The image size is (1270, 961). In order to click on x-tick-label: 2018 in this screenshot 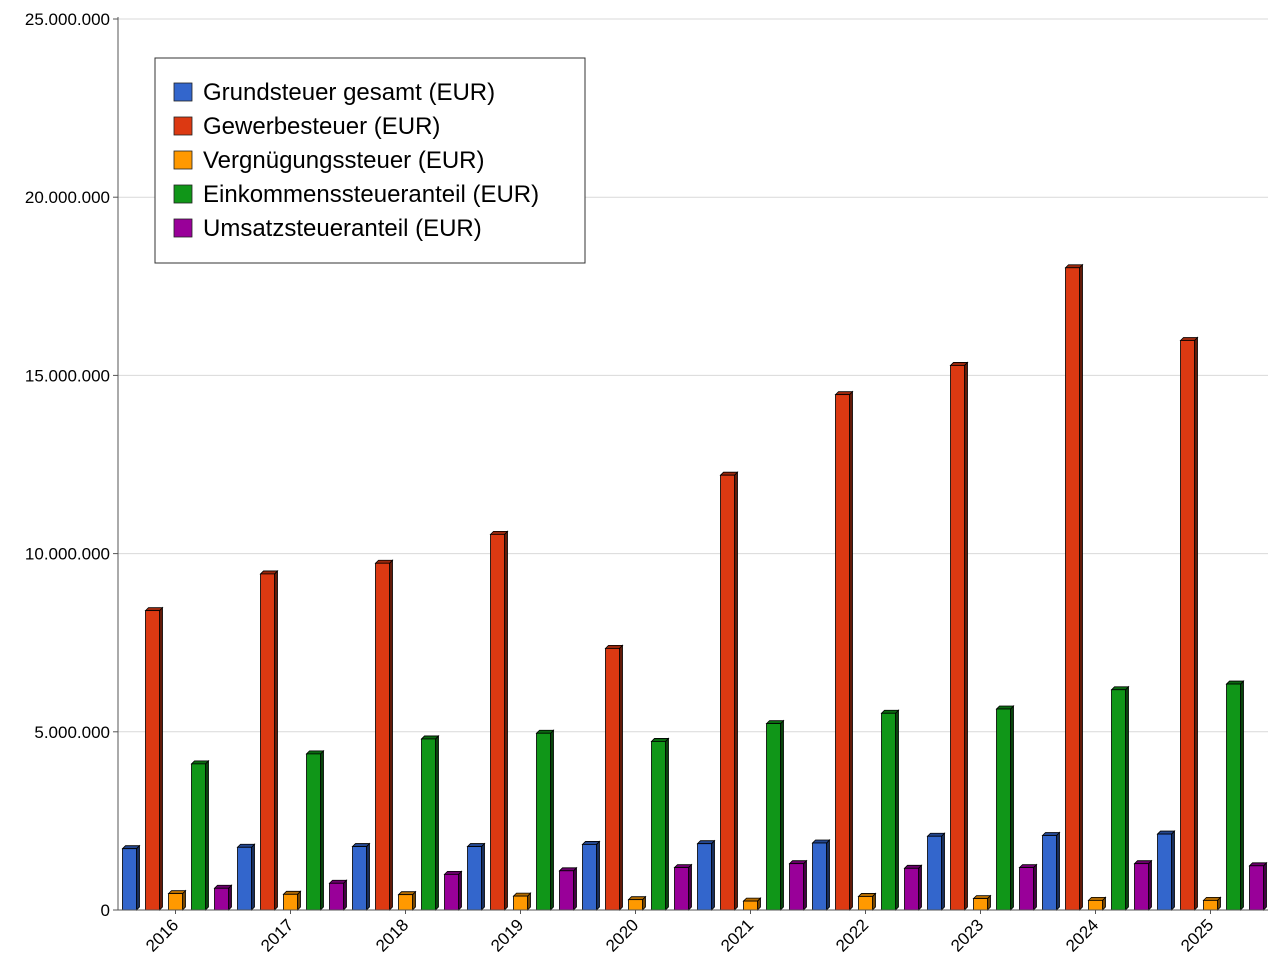, I will do `click(392, 935)`.